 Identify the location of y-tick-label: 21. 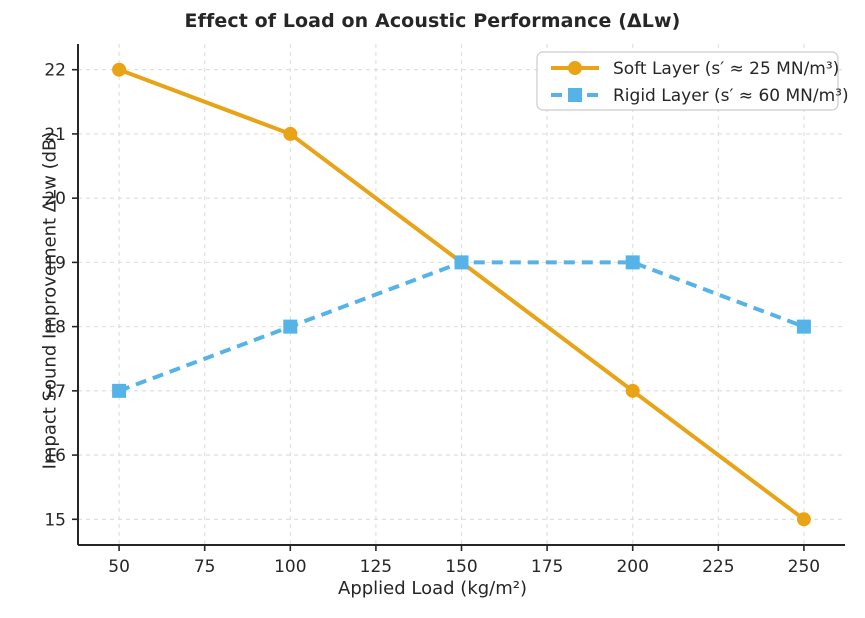
(55, 135).